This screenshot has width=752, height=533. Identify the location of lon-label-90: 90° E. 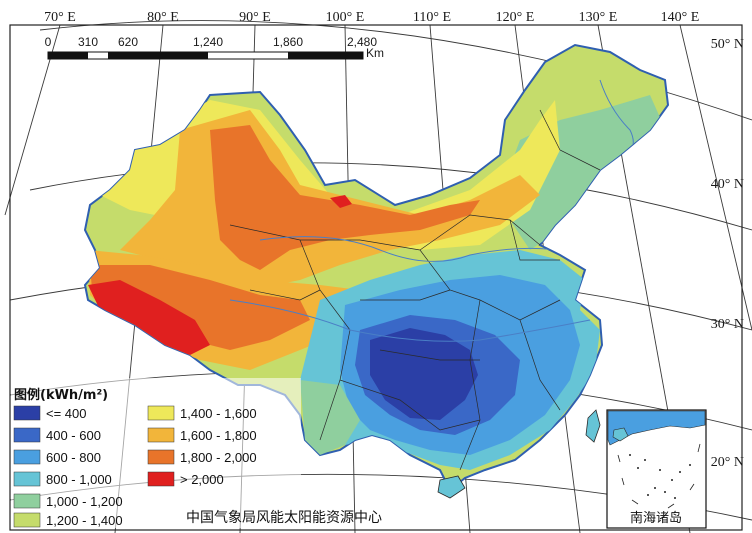
(255, 17).